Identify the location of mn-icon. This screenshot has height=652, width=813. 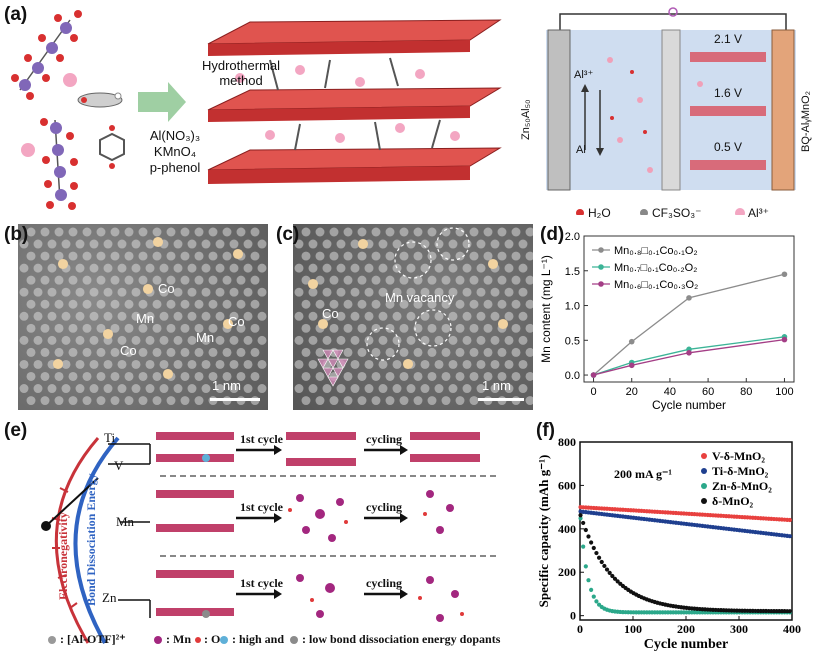
(158, 640).